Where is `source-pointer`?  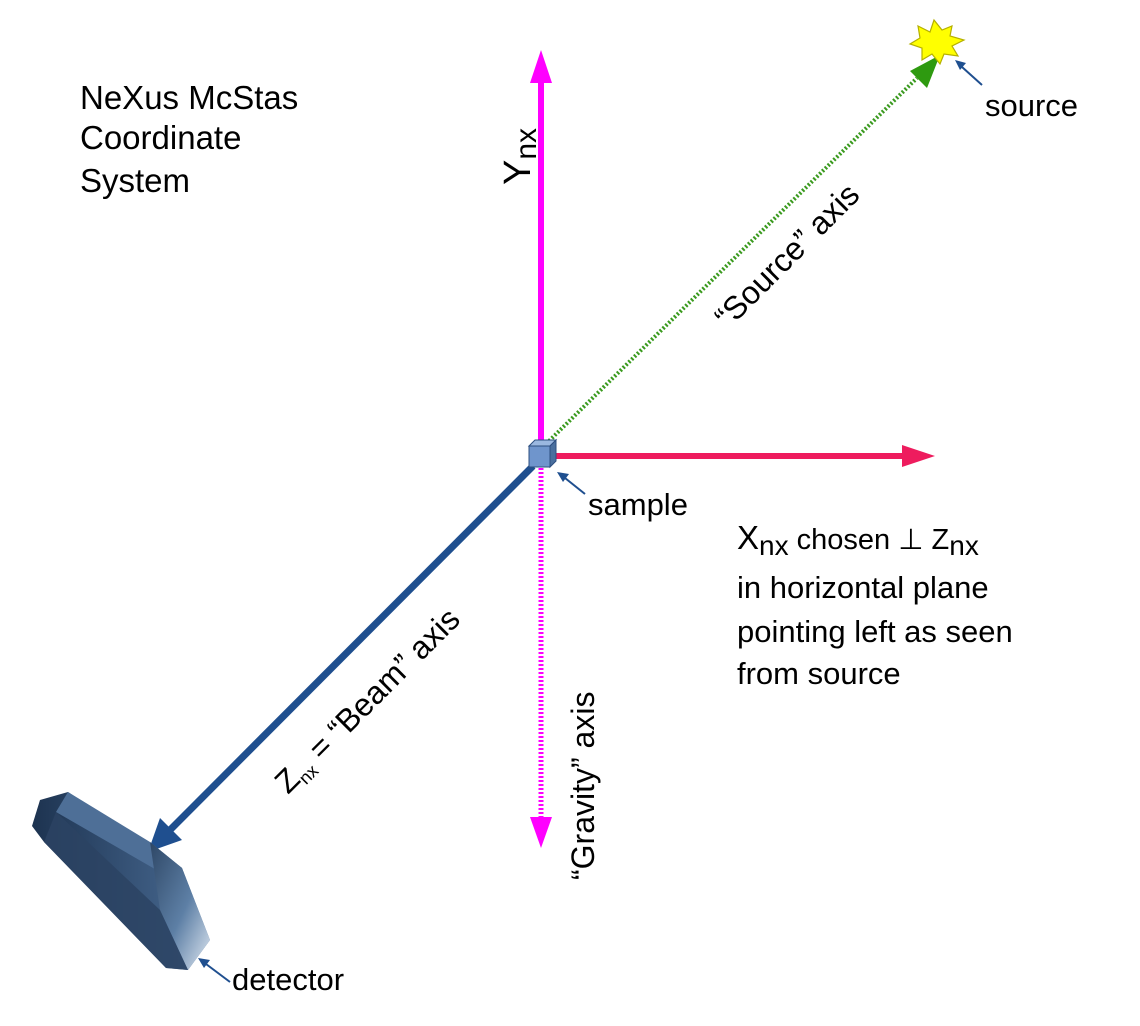 source-pointer is located at coordinates (972, 76).